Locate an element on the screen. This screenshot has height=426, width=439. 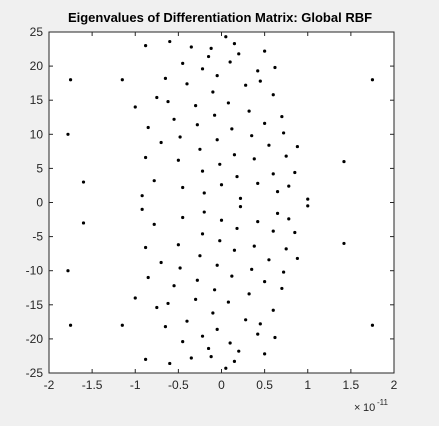
y-tick-label: -10 is located at coordinates (35, 271).